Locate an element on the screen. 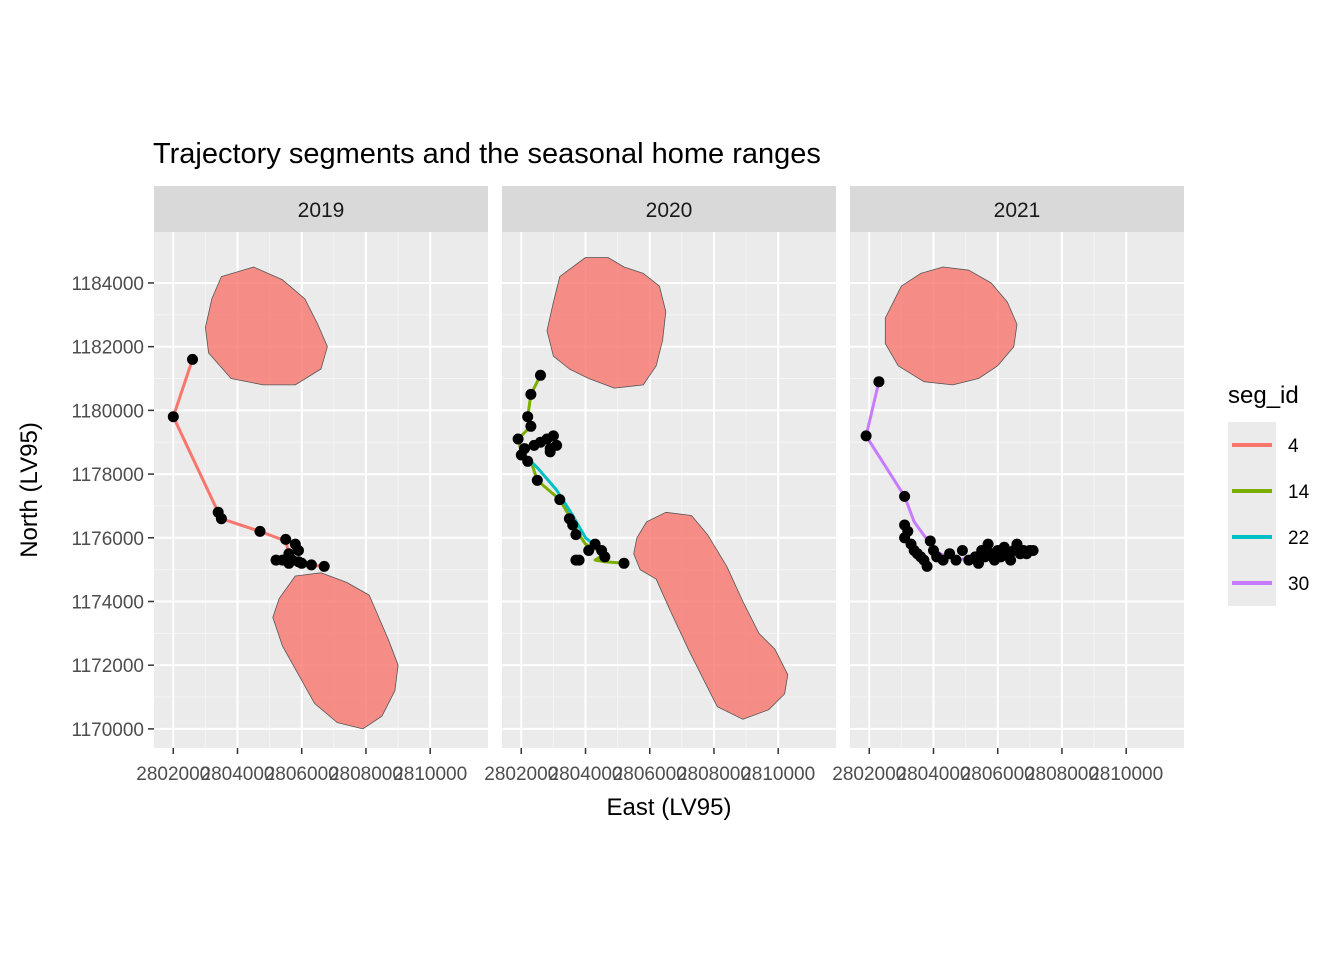 Image resolution: width=1344 pixels, height=960 pixels. y-tick-label: 1182000 is located at coordinates (107, 348).